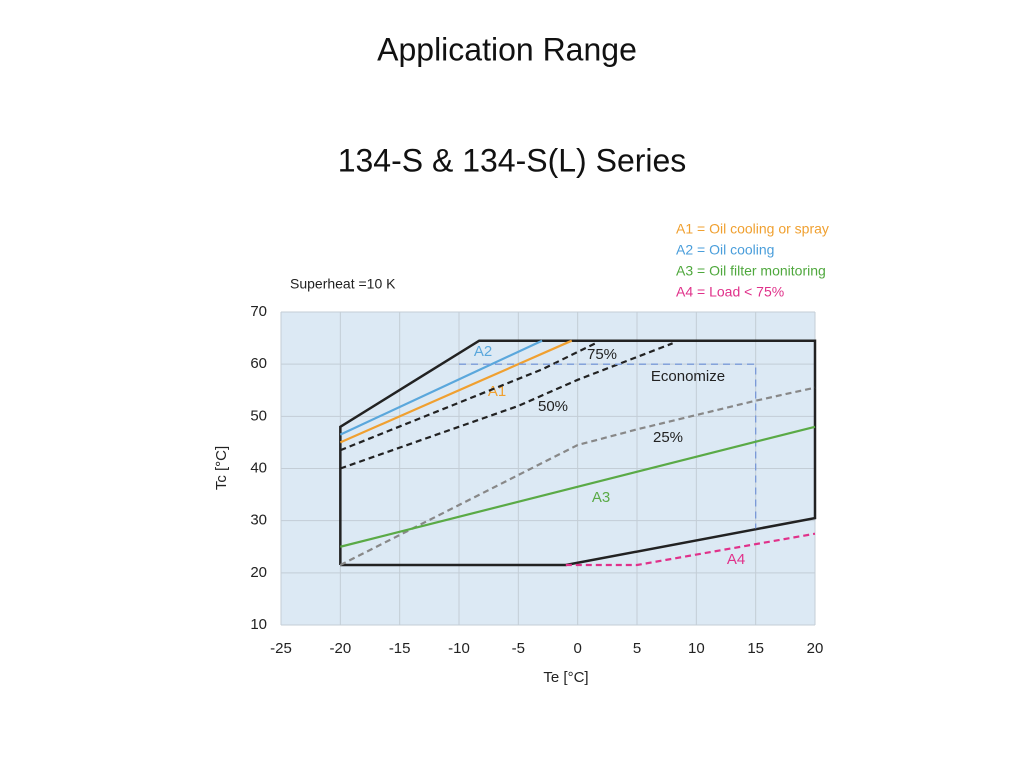 Image resolution: width=1024 pixels, height=768 pixels. I want to click on chart-title: Application Range, so click(507, 49).